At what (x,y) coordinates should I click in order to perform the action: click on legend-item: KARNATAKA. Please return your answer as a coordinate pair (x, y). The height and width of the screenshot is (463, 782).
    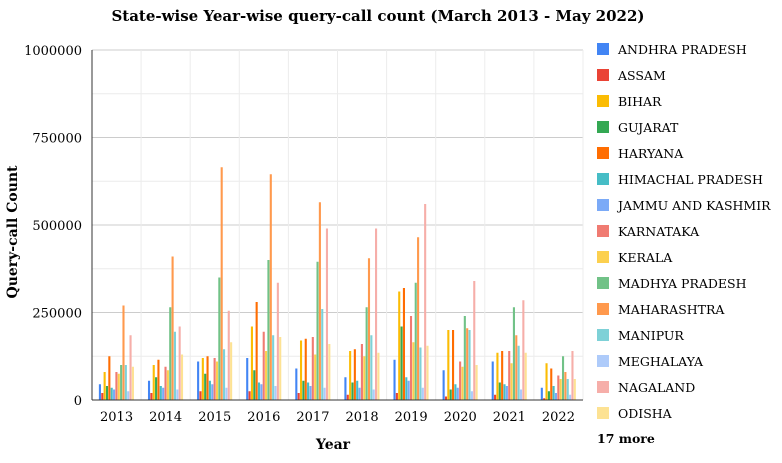
    Looking at the image, I should click on (648, 231).